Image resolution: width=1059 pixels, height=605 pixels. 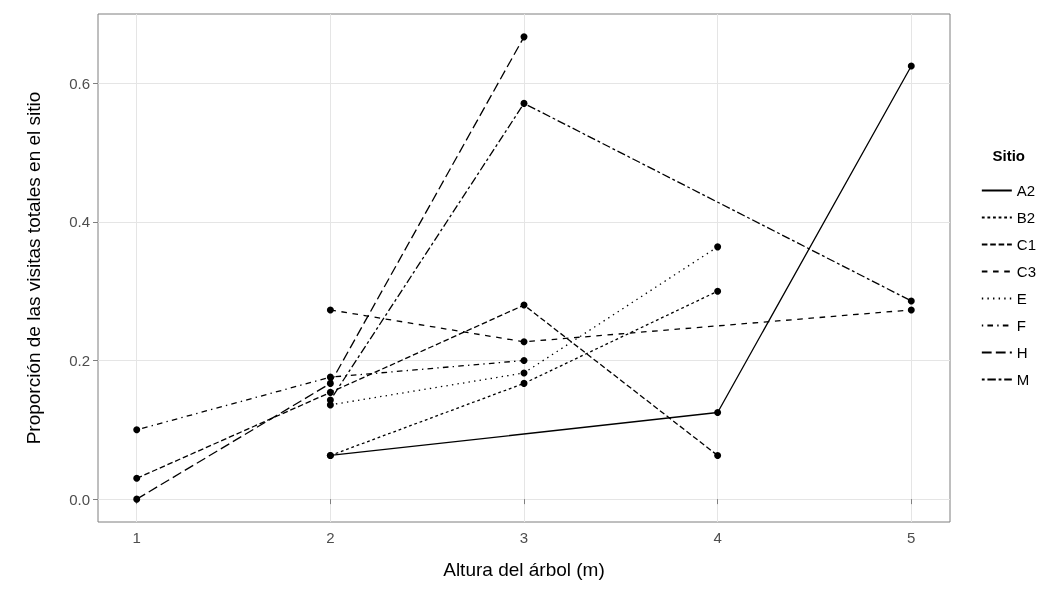 What do you see at coordinates (1021, 298) in the screenshot?
I see `legend-label: E` at bounding box center [1021, 298].